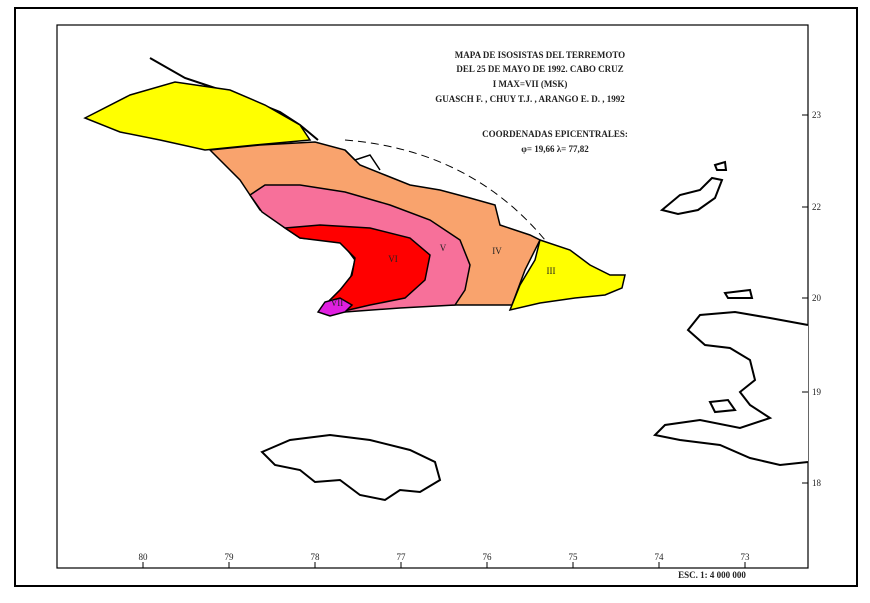 The image size is (870, 603). I want to click on zone-label: VII, so click(337, 303).